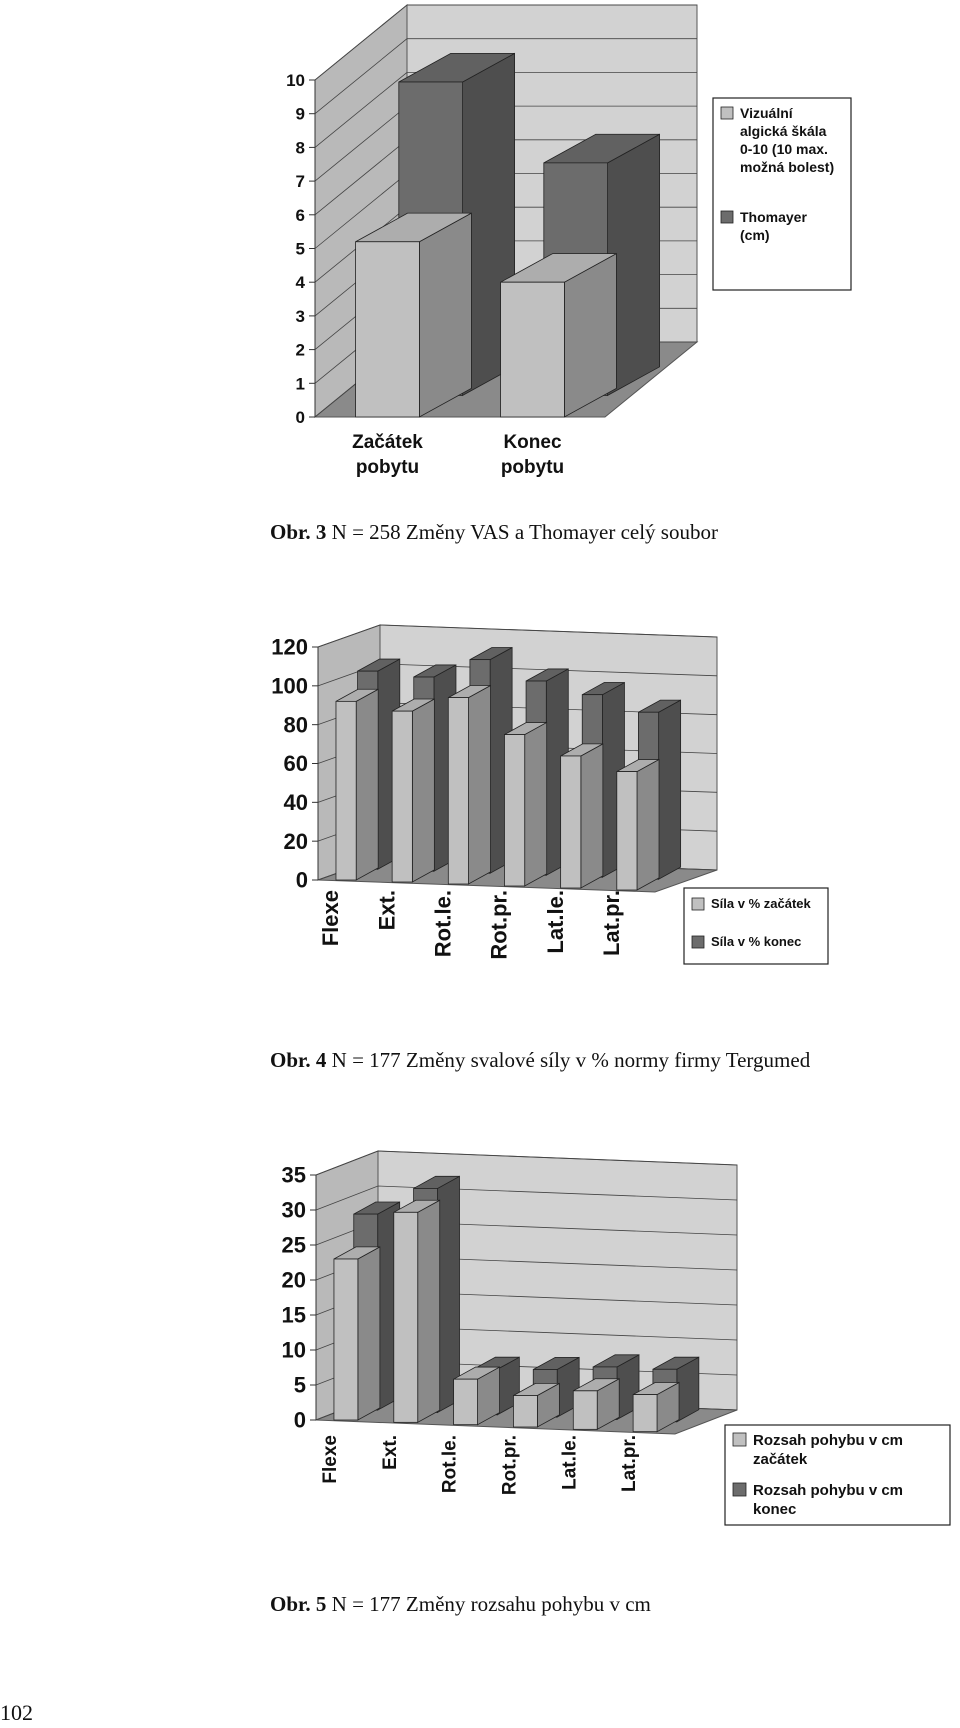 Image resolution: width=960 pixels, height=1728 pixels. I want to click on y-tick-label: 1, so click(300, 383).